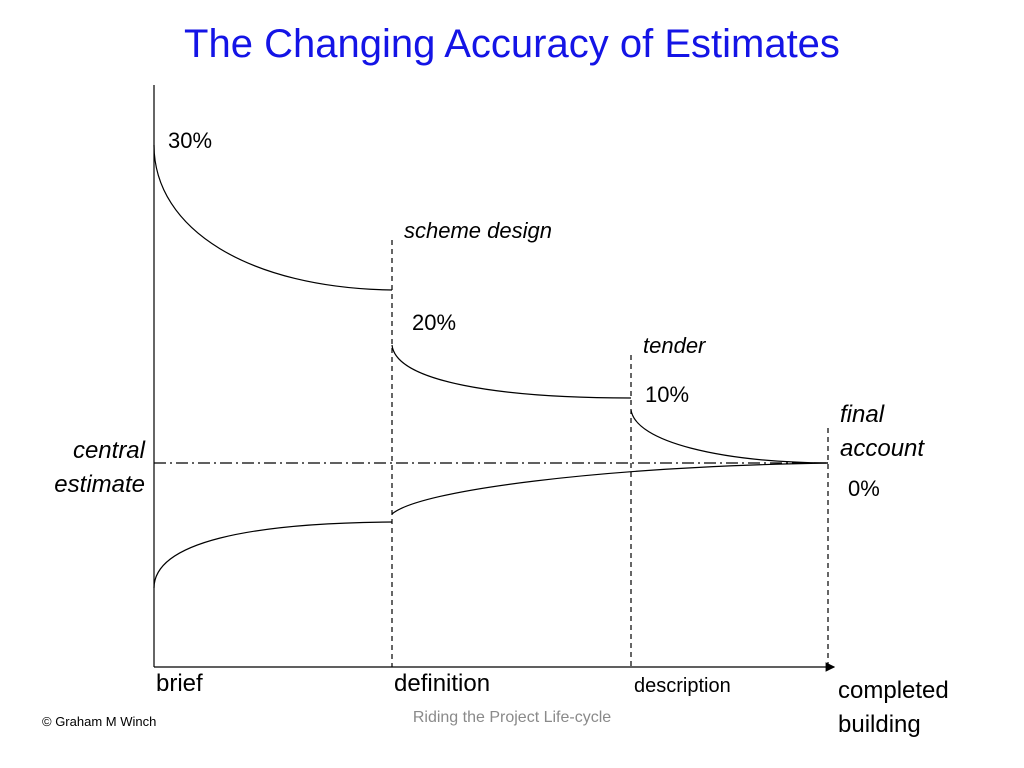 Image resolution: width=1024 pixels, height=768 pixels. I want to click on milestone-label: scheme design, so click(478, 230).